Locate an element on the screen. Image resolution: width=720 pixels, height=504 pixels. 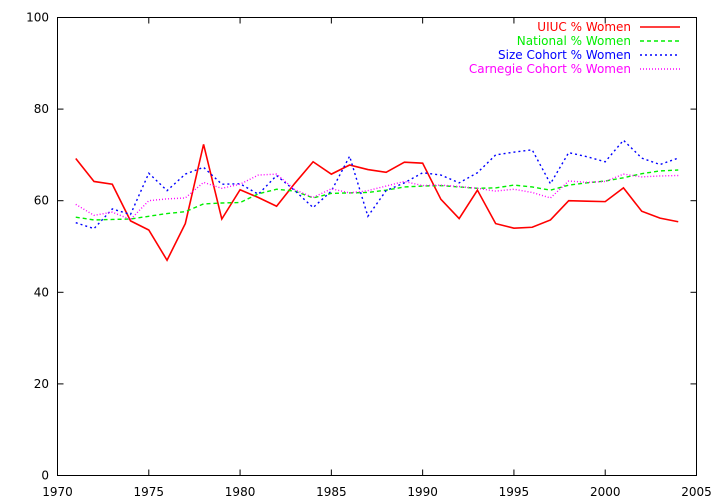
y-tick-label: 20 is located at coordinates (41, 384).